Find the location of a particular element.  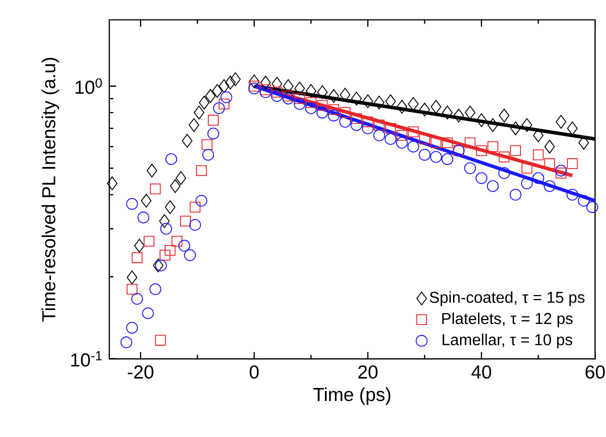

x-tick-label: 40 is located at coordinates (481, 372).